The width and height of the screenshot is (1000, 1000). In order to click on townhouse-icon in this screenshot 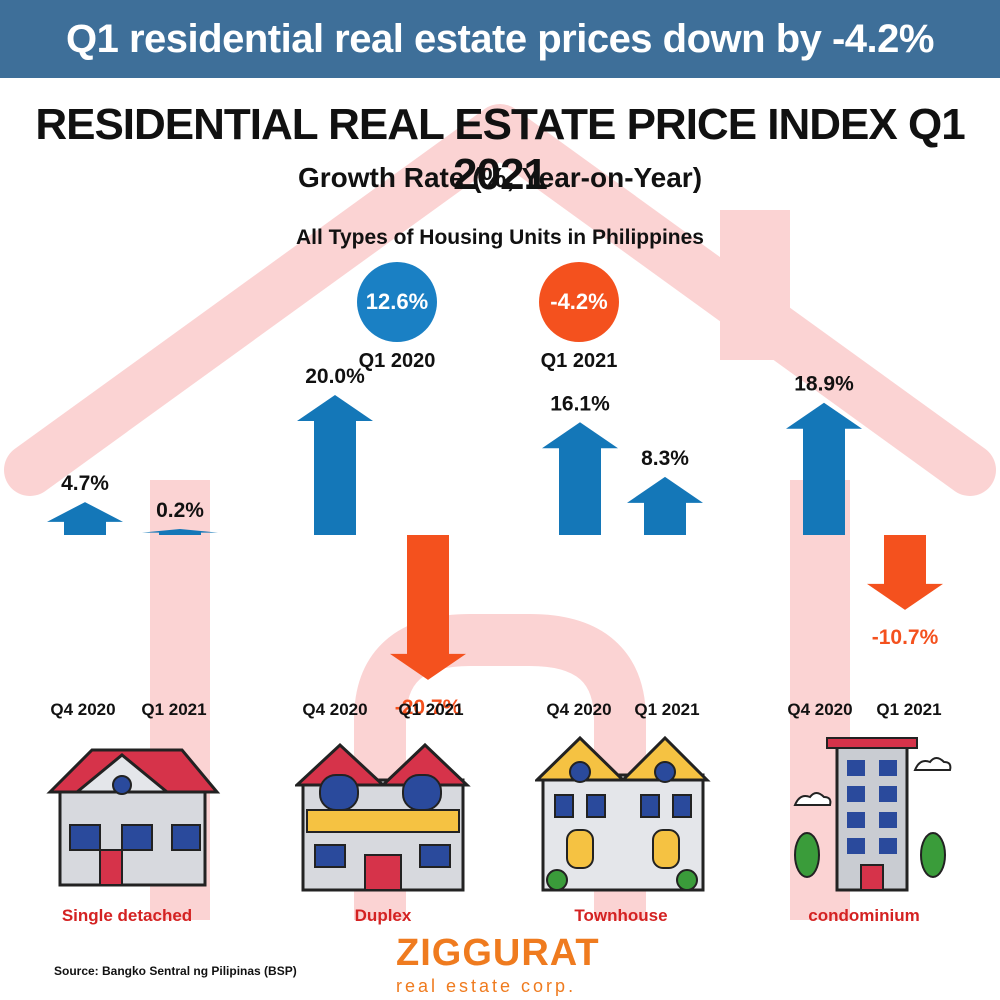, I will do `click(623, 813)`.